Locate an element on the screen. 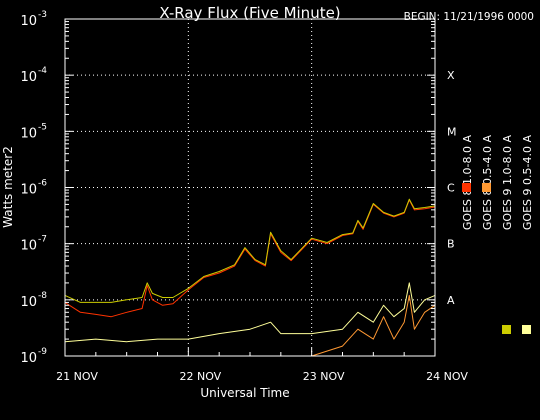  legend-label: GOES 8 1.0-8.0 A is located at coordinates (467, 183).